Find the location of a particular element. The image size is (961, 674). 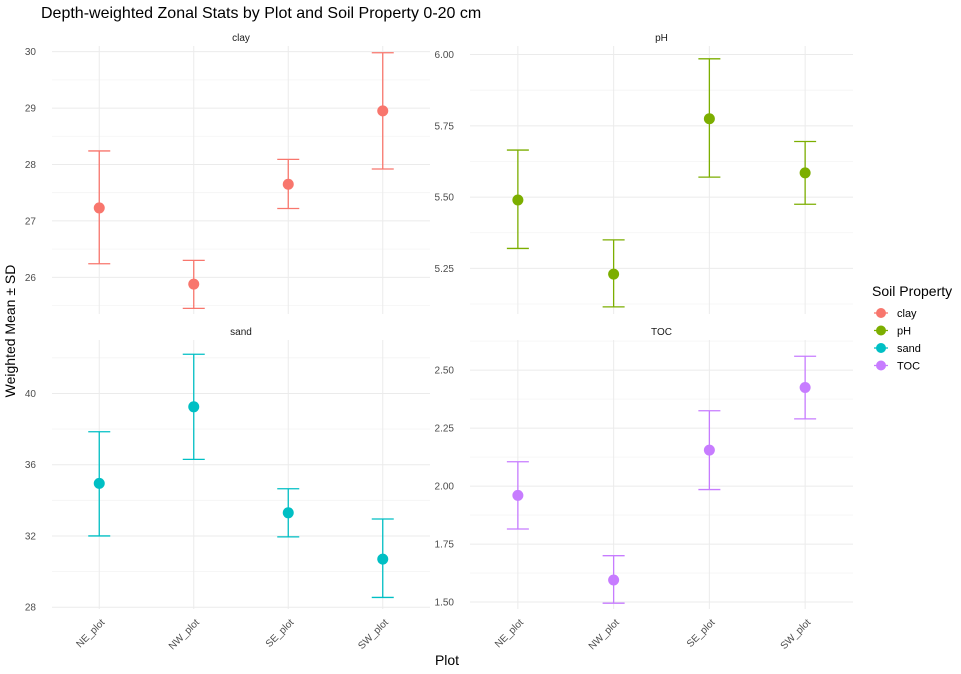

legend-label: TOC is located at coordinates (908, 367).